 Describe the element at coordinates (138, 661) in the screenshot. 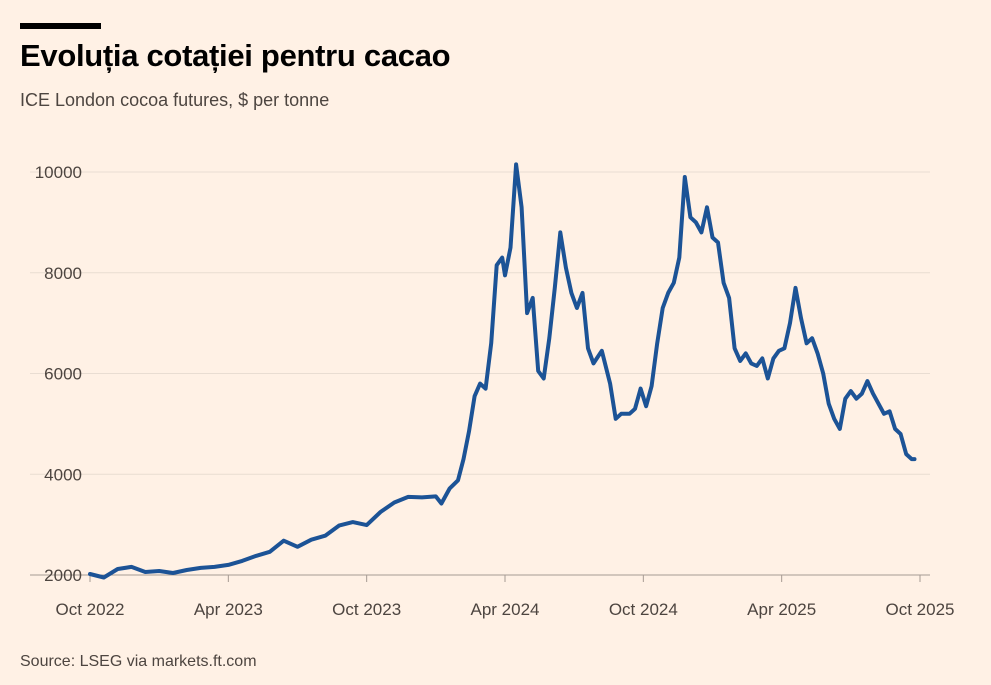

I see `source-note: Source: LSEG via markets.ft.com` at that location.